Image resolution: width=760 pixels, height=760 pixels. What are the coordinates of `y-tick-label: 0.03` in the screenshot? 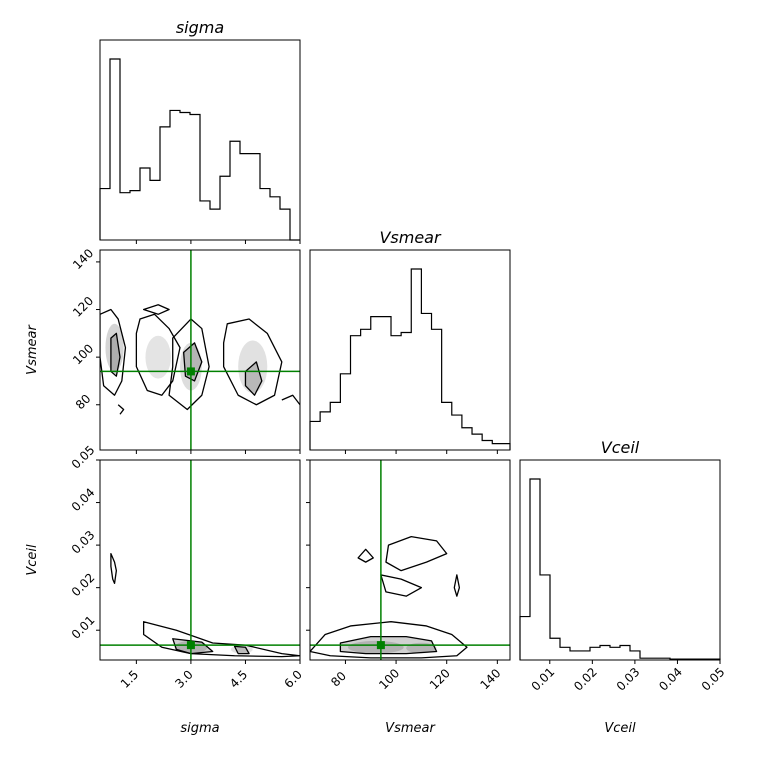 It's located at (83, 542).